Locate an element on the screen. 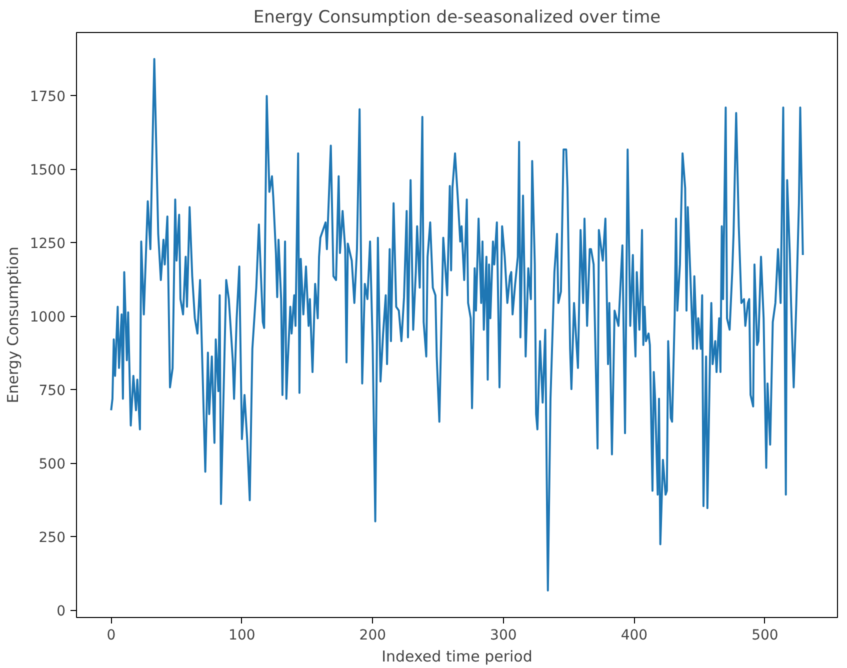 The width and height of the screenshot is (847, 668). x-tick-label: 400 is located at coordinates (634, 636).